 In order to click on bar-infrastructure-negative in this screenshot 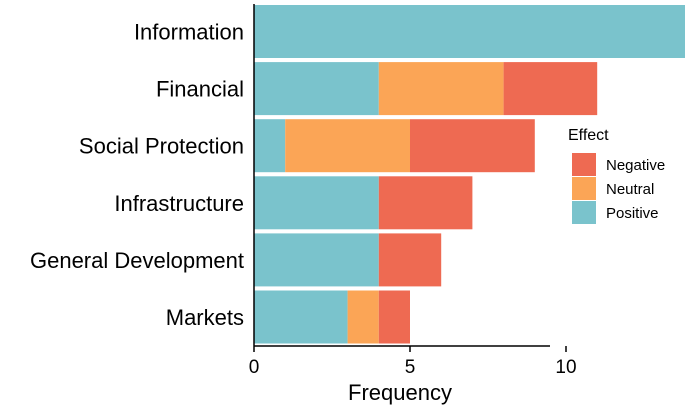, I will do `click(425, 203)`.